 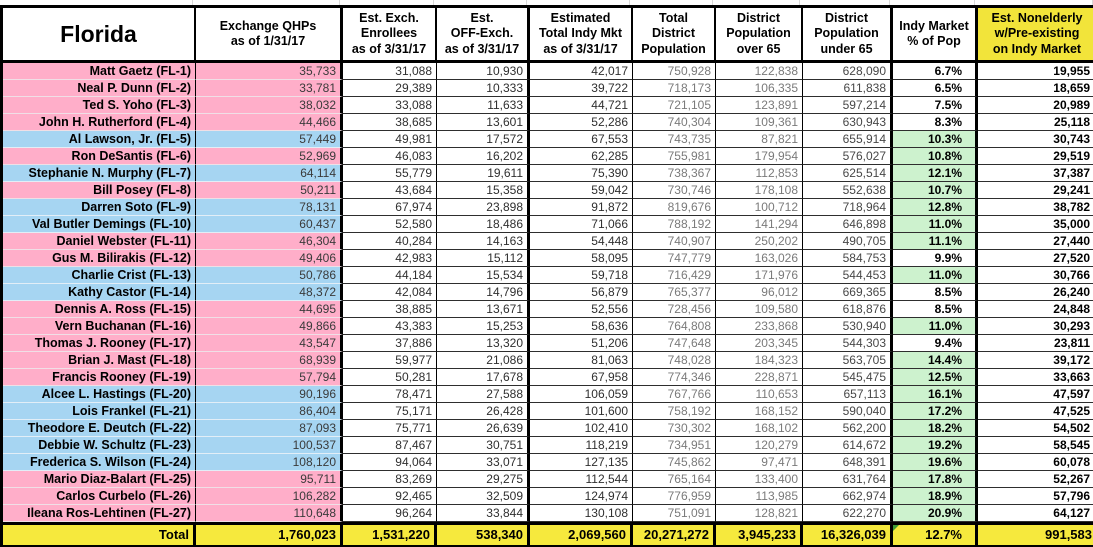 I want to click on est-off-exch-cell: 15,253, so click(x=483, y=326).